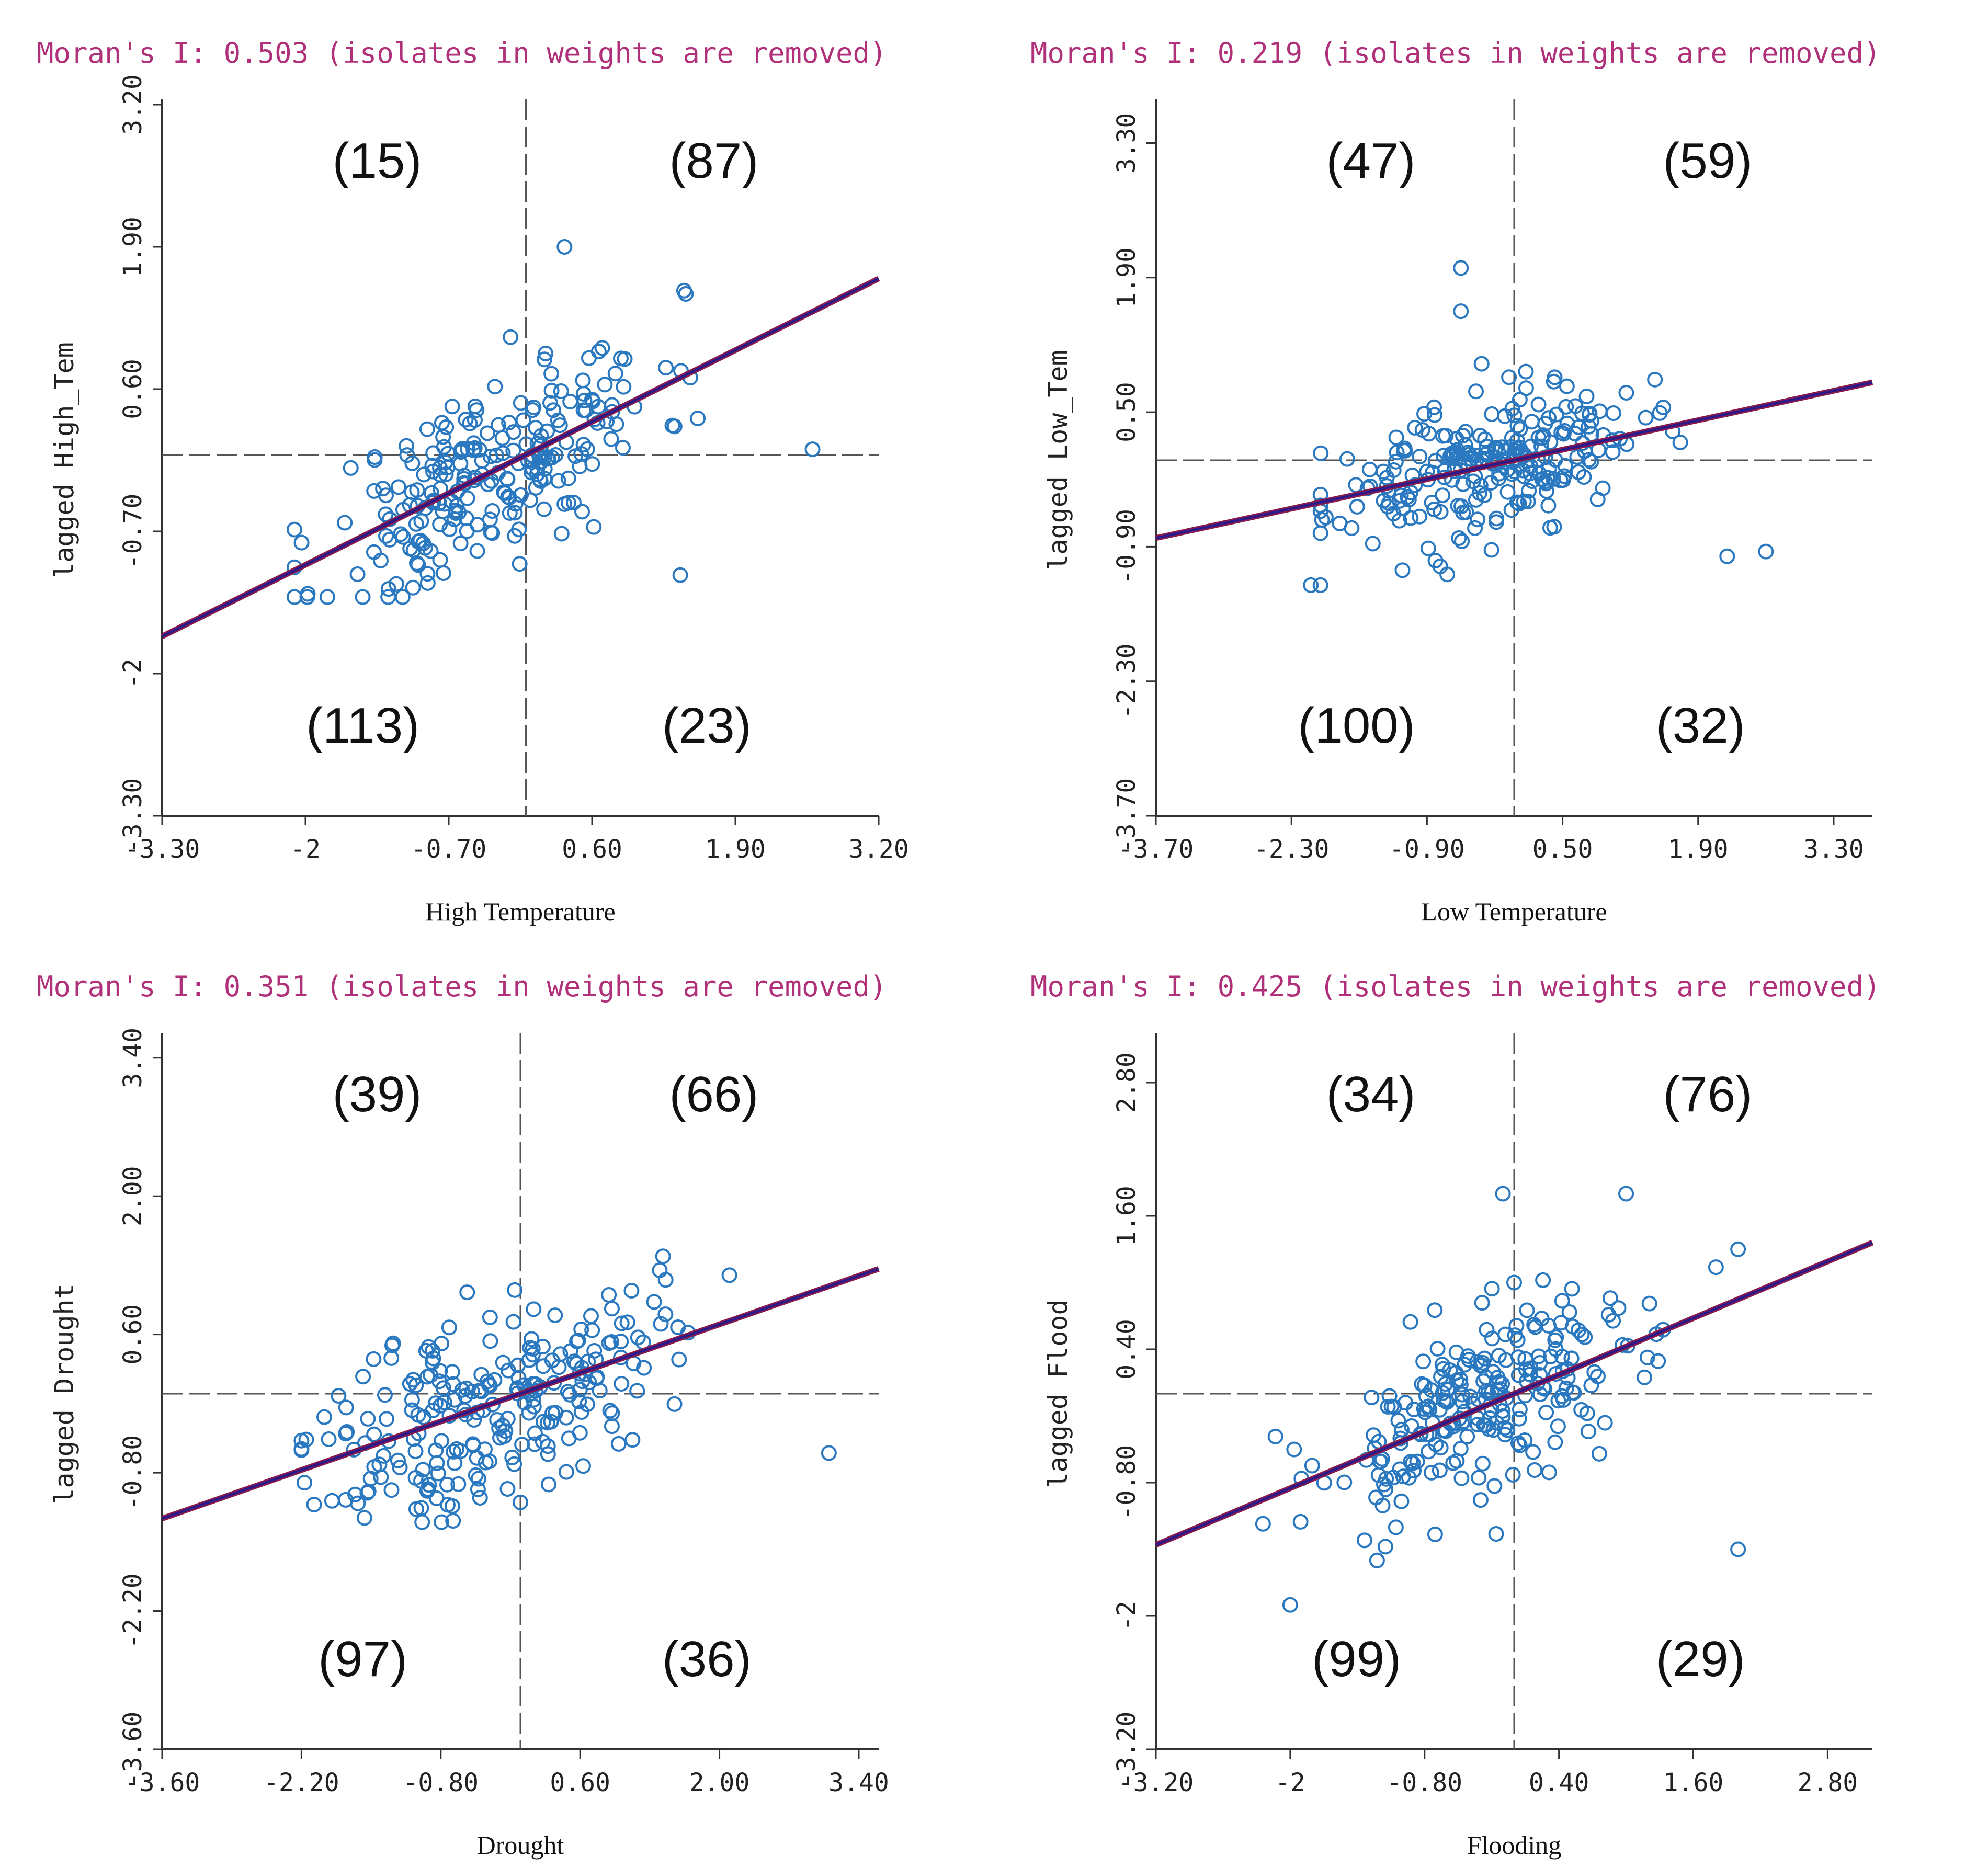 Image resolution: width=1988 pixels, height=1867 pixels. Describe the element at coordinates (1425, 1783) in the screenshot. I see `x-tick-label: -0.80` at that location.